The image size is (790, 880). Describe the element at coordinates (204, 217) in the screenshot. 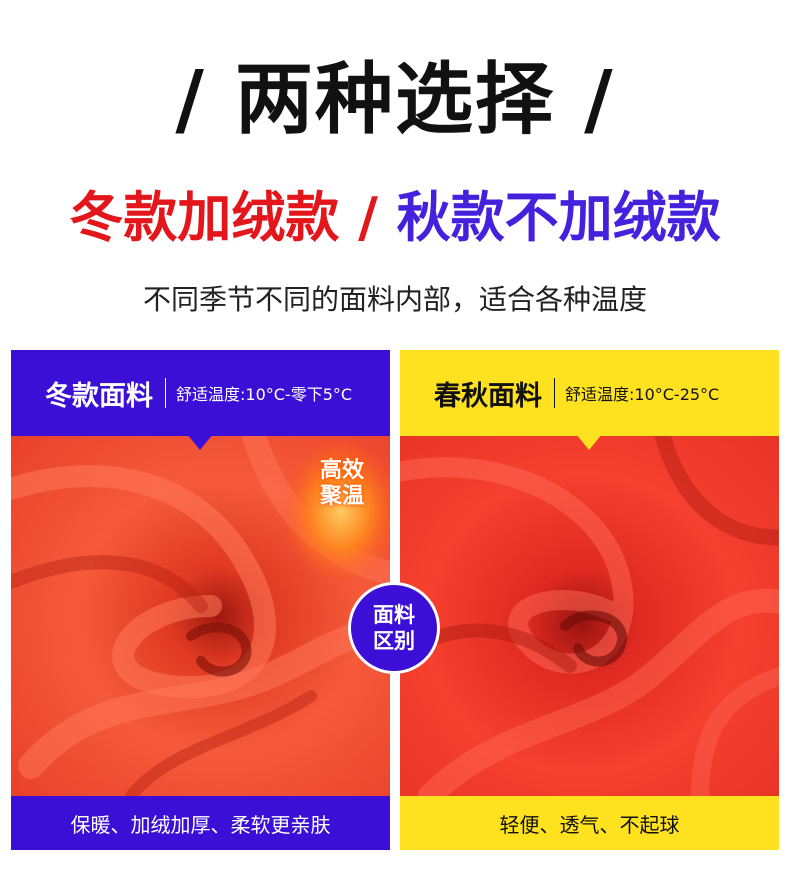

I see `winter-option-label: 冬款加绒款` at that location.